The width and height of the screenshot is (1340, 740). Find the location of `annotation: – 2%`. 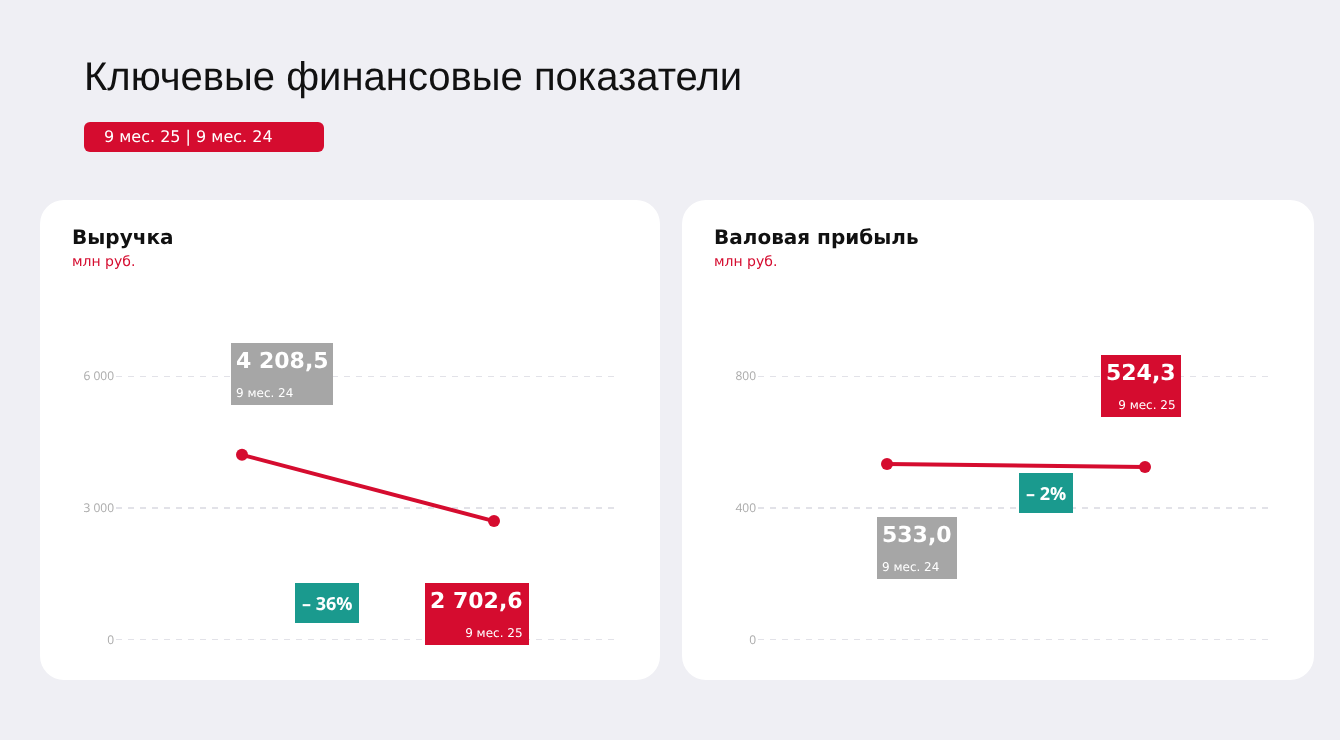

annotation: – 2% is located at coordinates (1046, 493).